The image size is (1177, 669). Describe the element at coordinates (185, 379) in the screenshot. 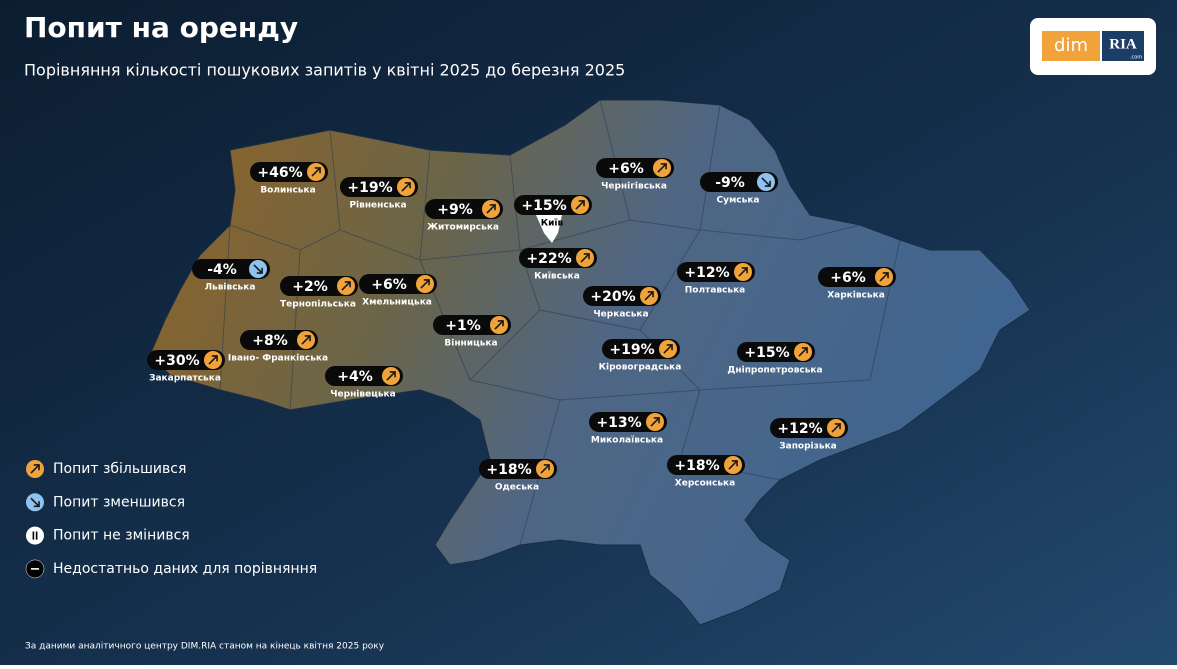

I see `region-name: Закарпатська` at that location.